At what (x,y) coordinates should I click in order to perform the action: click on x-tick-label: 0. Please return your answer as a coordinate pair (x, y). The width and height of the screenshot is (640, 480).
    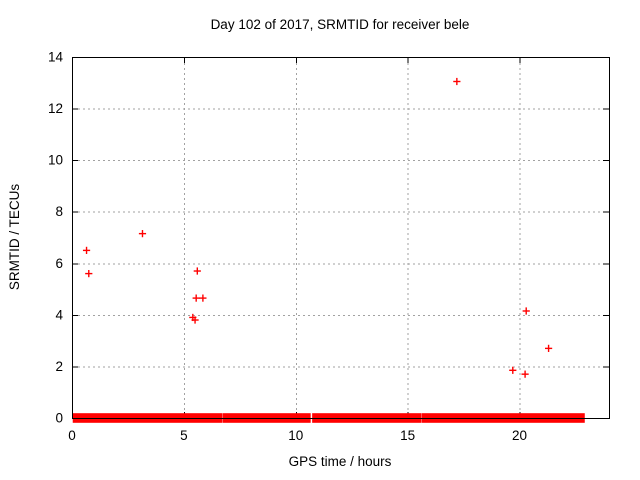
    Looking at the image, I should click on (72, 435).